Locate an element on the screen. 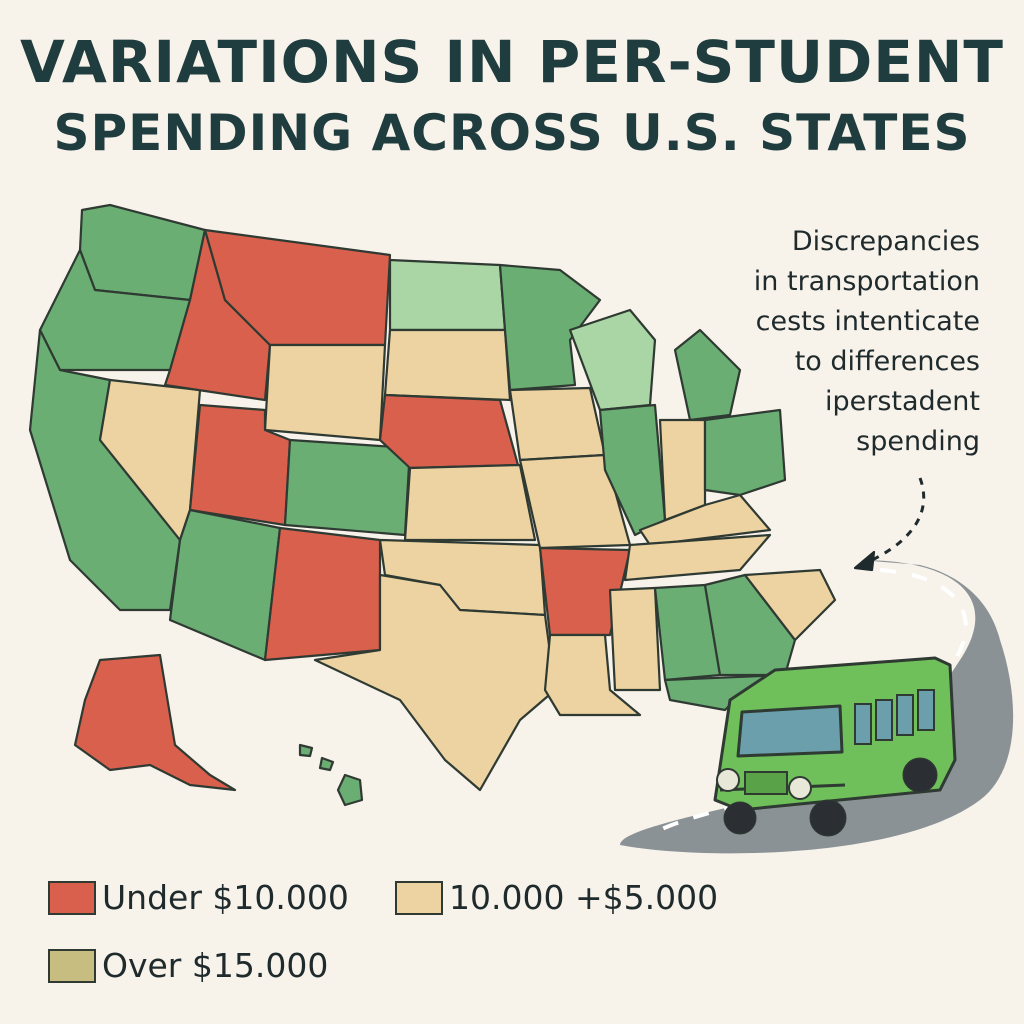 This screenshot has height=1024, width=1024. state-texas is located at coordinates (435, 682).